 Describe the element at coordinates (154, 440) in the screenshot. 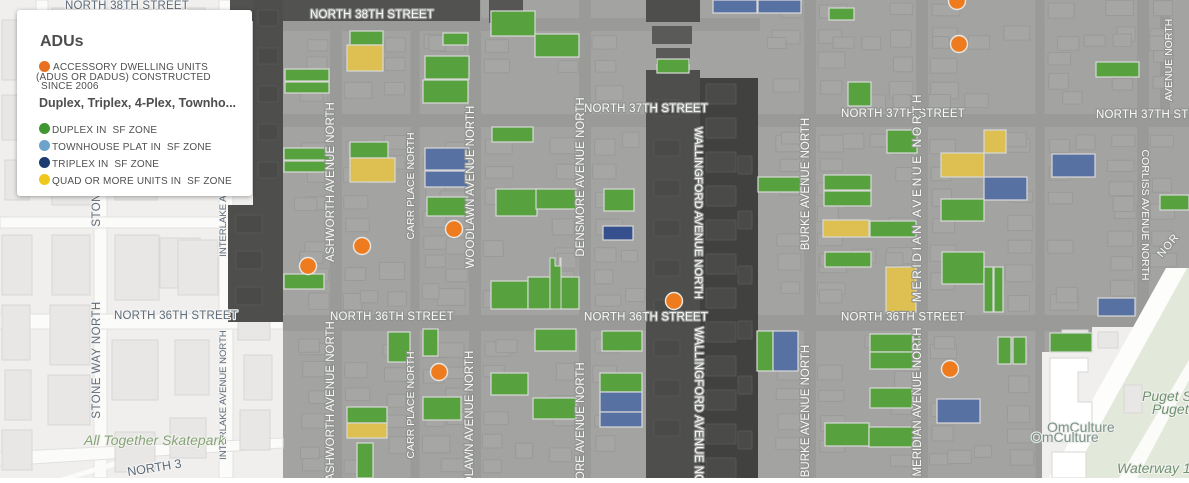

I see `svg-text: All Together Skatepark` at that location.